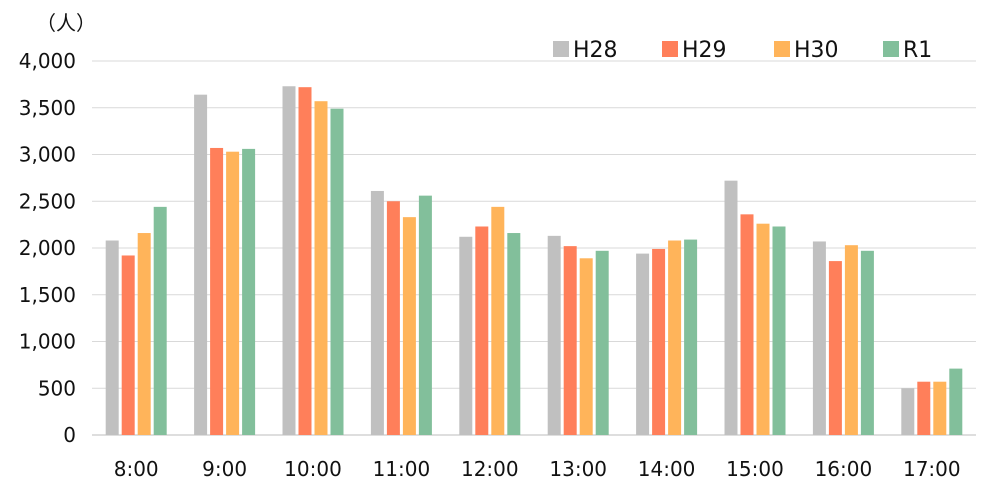 Image resolution: width=988 pixels, height=484 pixels. What do you see at coordinates (57, 388) in the screenshot?
I see `y-tick-label: 500` at bounding box center [57, 388].